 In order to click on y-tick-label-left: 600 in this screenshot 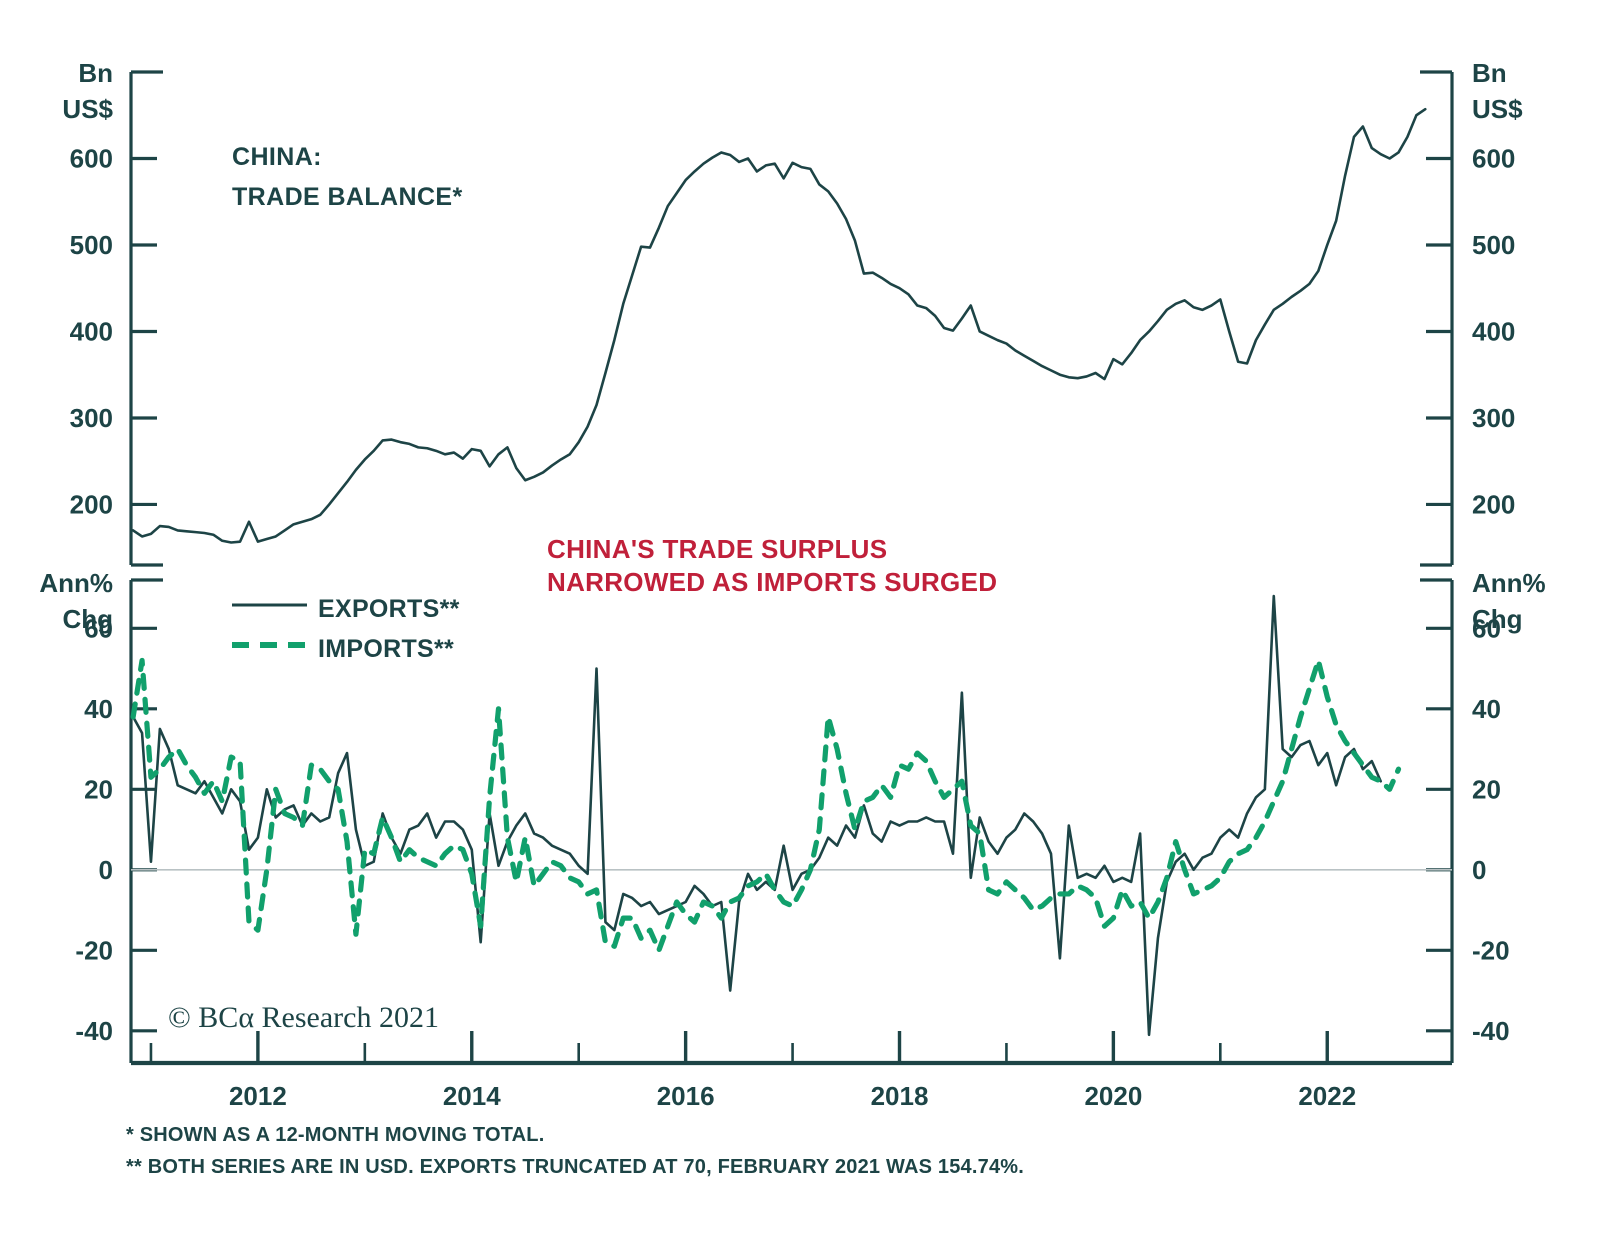, I will do `click(91, 158)`.